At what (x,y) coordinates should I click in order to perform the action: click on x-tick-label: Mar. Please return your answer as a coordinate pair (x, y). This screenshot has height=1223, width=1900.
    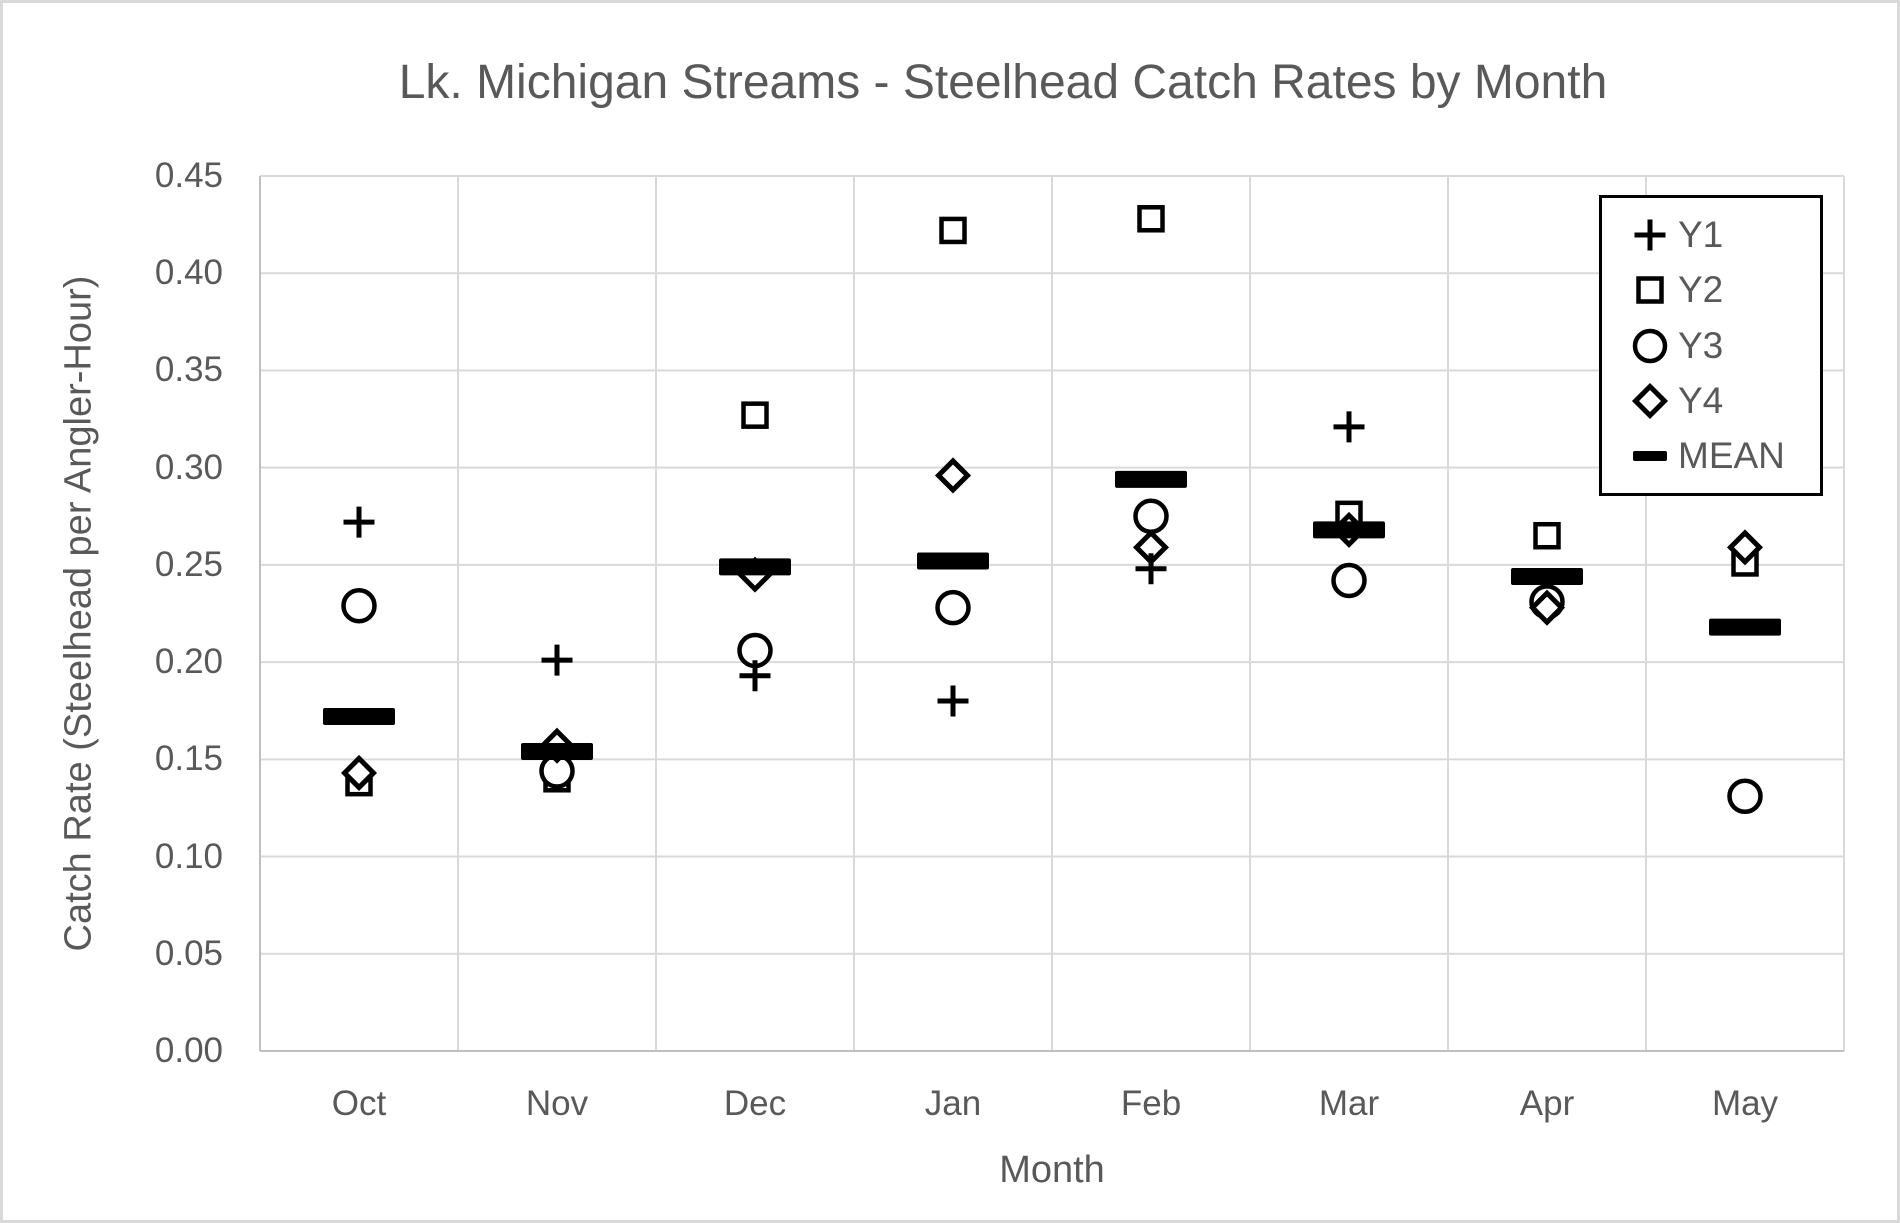
    Looking at the image, I should click on (1349, 1103).